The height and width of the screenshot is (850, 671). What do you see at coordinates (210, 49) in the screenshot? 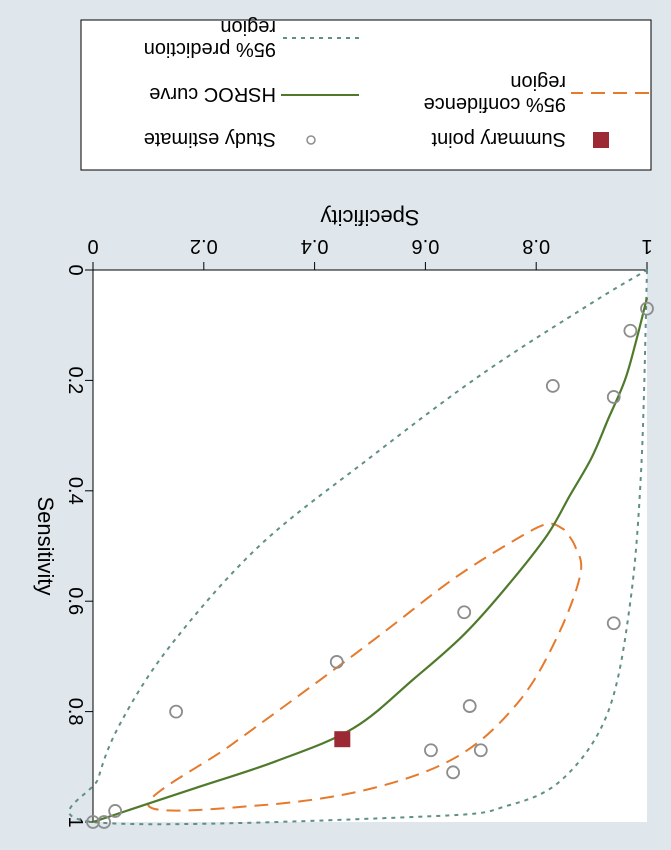
I see `legend-label: 95% prediction` at bounding box center [210, 49].